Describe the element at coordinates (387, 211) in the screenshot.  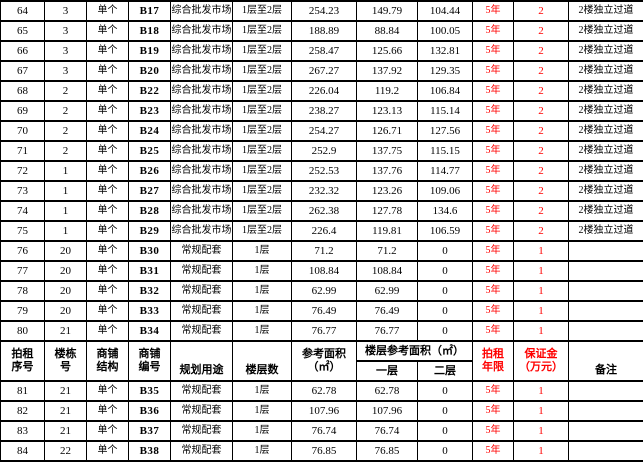
I see `cell-floor1: 127.78` at that location.